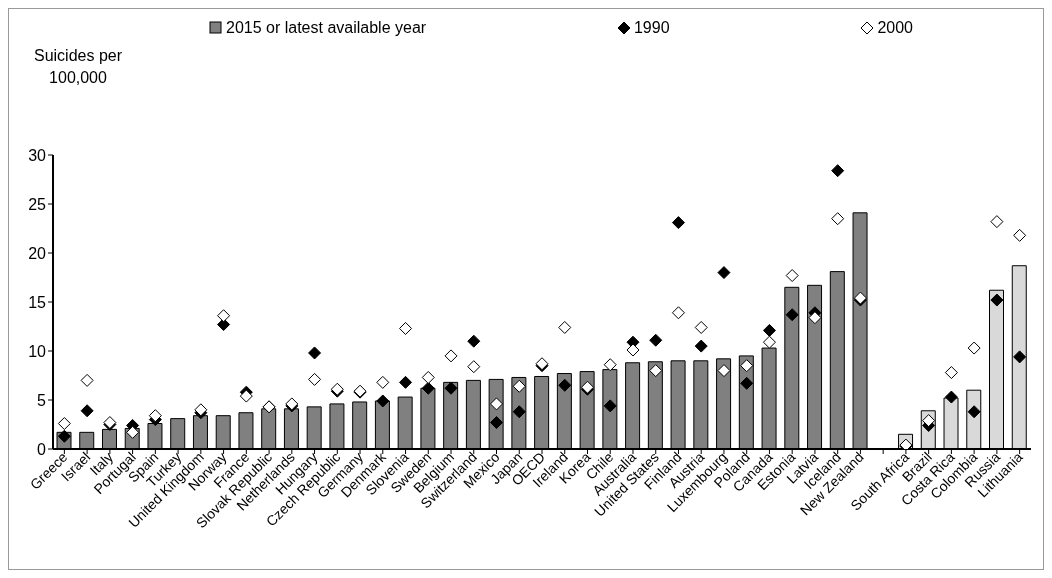  I want to click on legend-label: 2015 or latest available year, so click(326, 28).